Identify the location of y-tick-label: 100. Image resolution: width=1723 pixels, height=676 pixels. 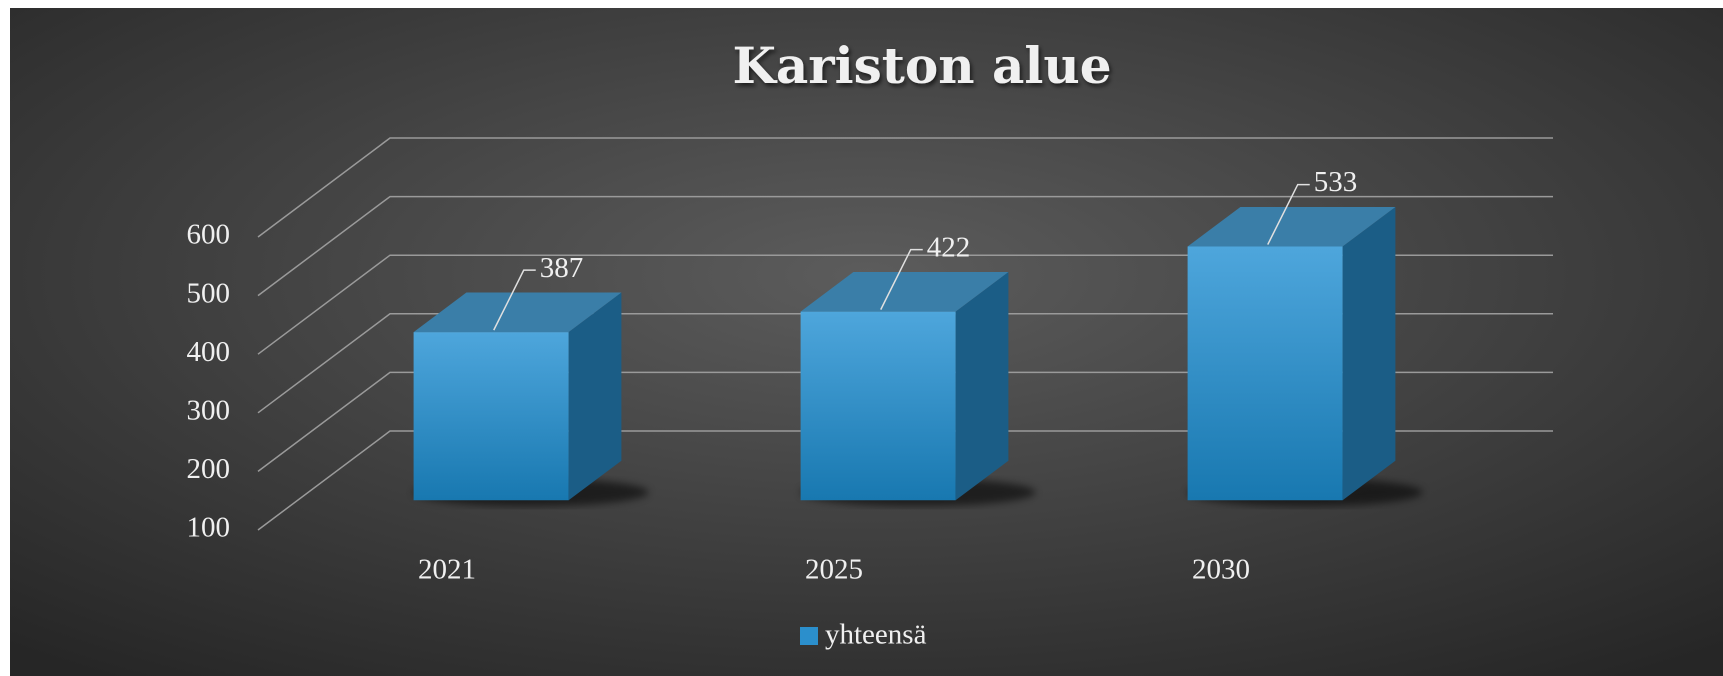
(209, 528).